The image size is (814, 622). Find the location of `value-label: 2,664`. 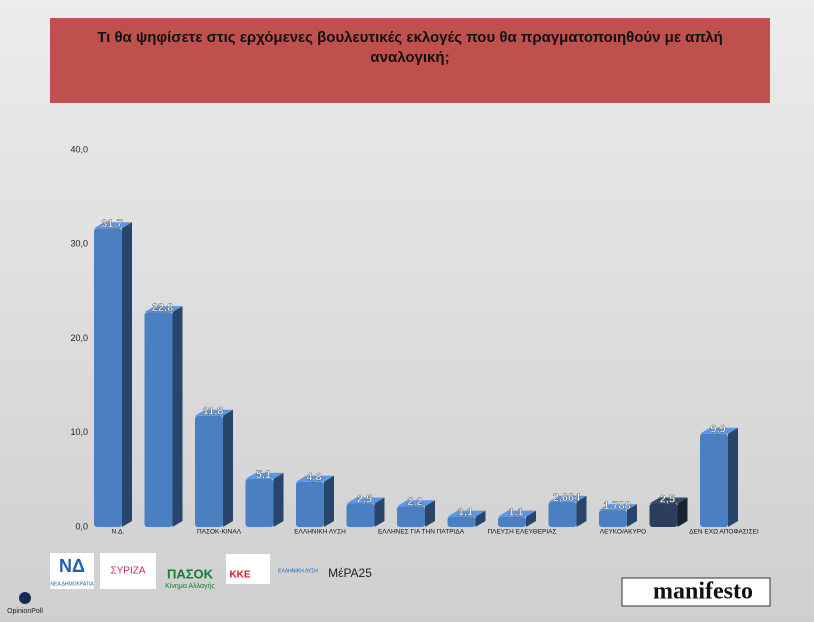

value-label: 2,664 is located at coordinates (567, 498).